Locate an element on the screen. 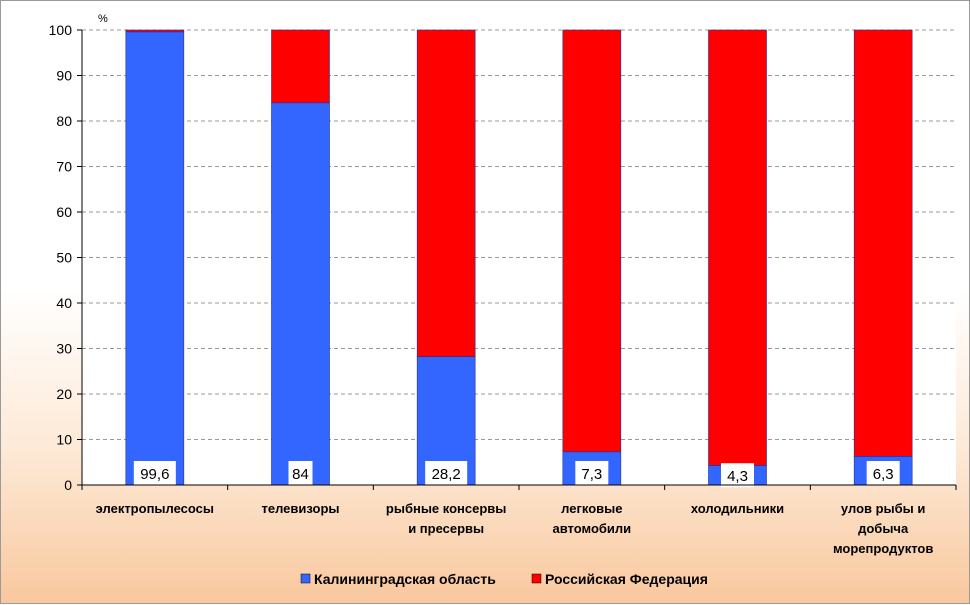  category-label: холодильники is located at coordinates (737, 508).